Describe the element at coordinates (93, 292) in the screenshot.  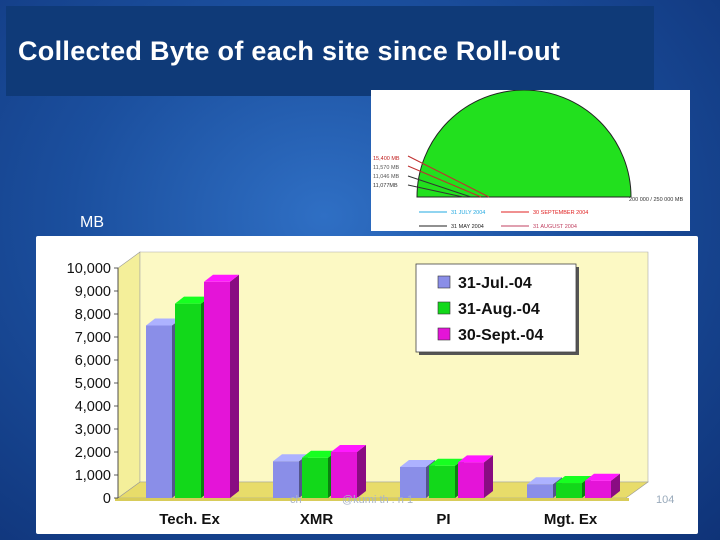
I see `y-tick-label: 9,000` at that location.